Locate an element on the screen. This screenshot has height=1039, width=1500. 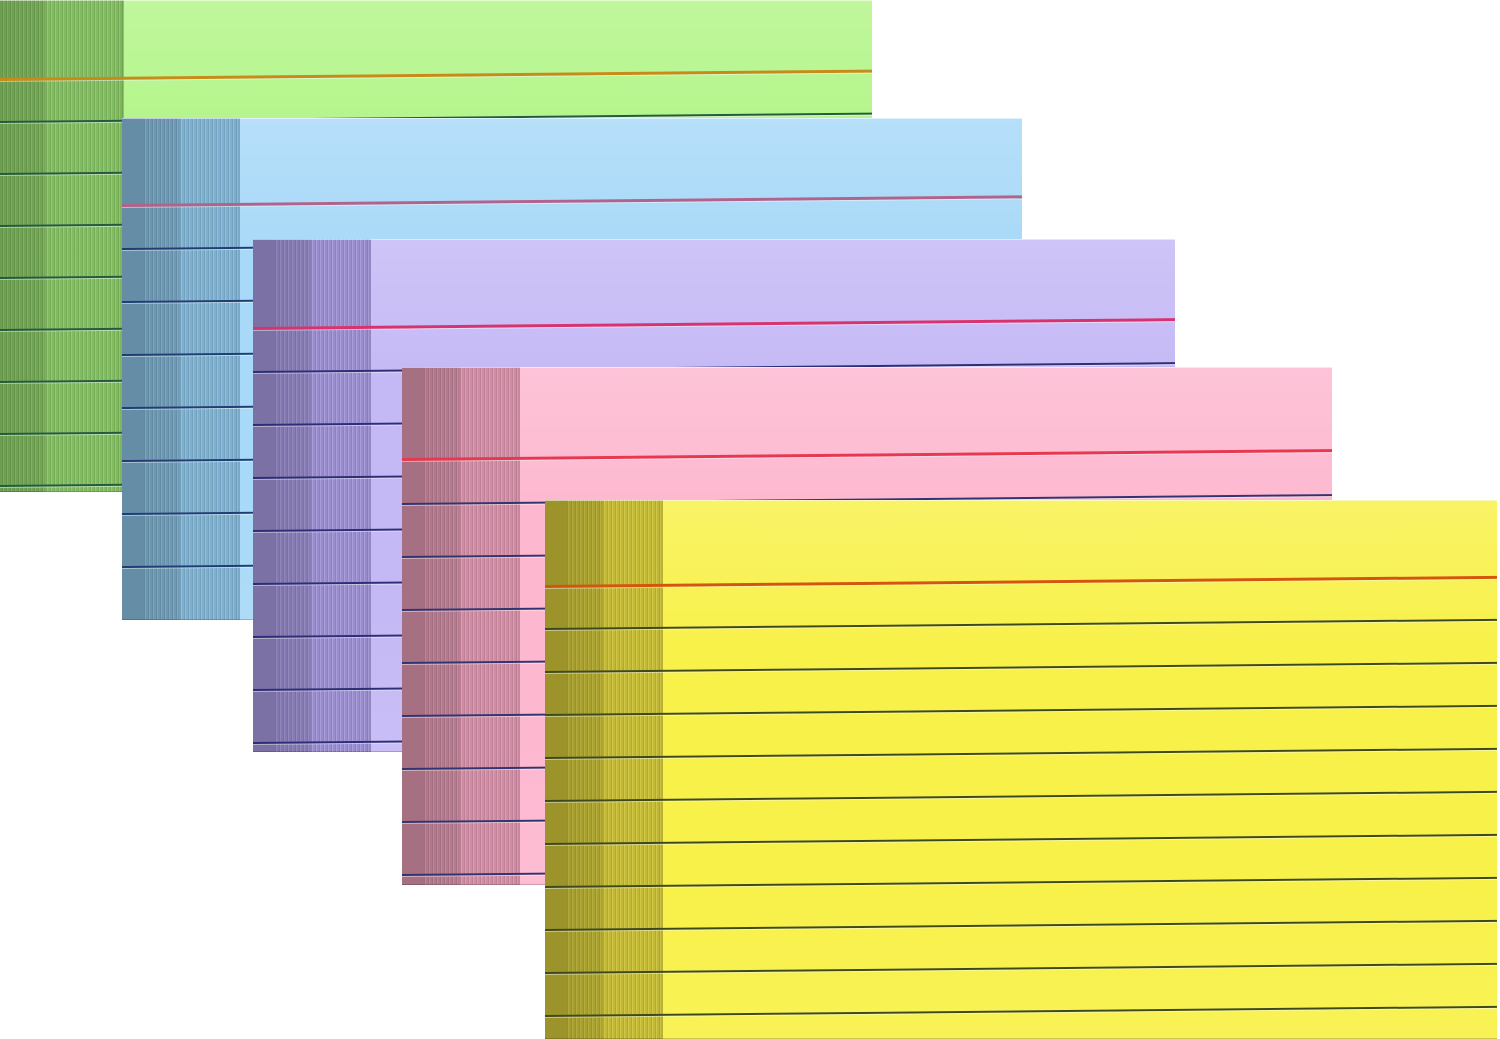
purple-stack-edge is located at coordinates (323, 495).